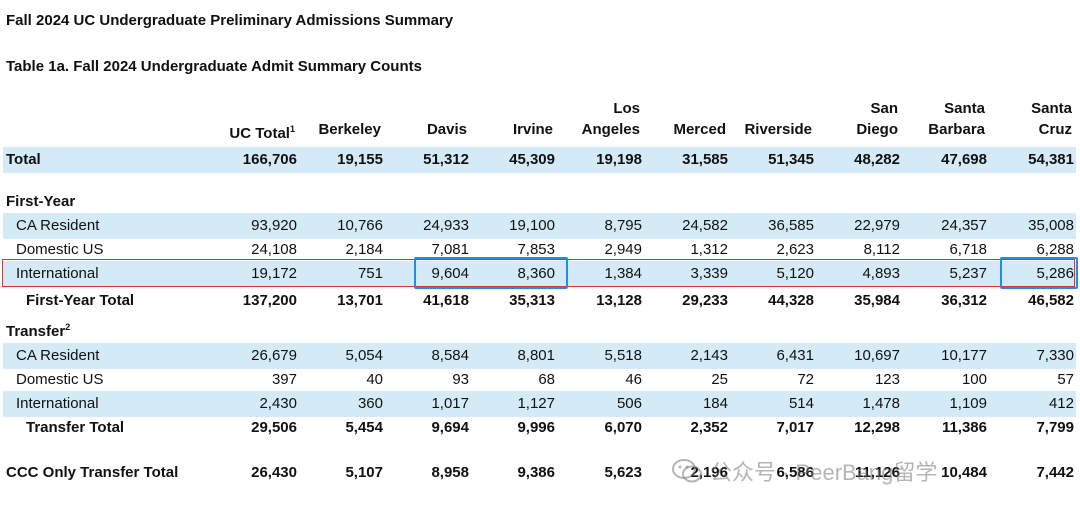  I want to click on table-cell: 2,184, so click(364, 249).